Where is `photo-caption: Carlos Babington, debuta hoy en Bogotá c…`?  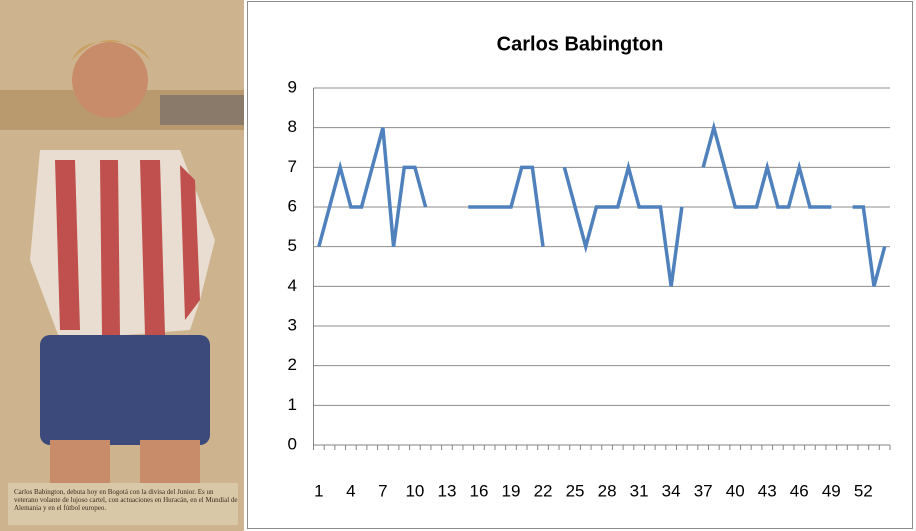 photo-caption: Carlos Babington, debuta hoy en Bogotá c… is located at coordinates (126, 500).